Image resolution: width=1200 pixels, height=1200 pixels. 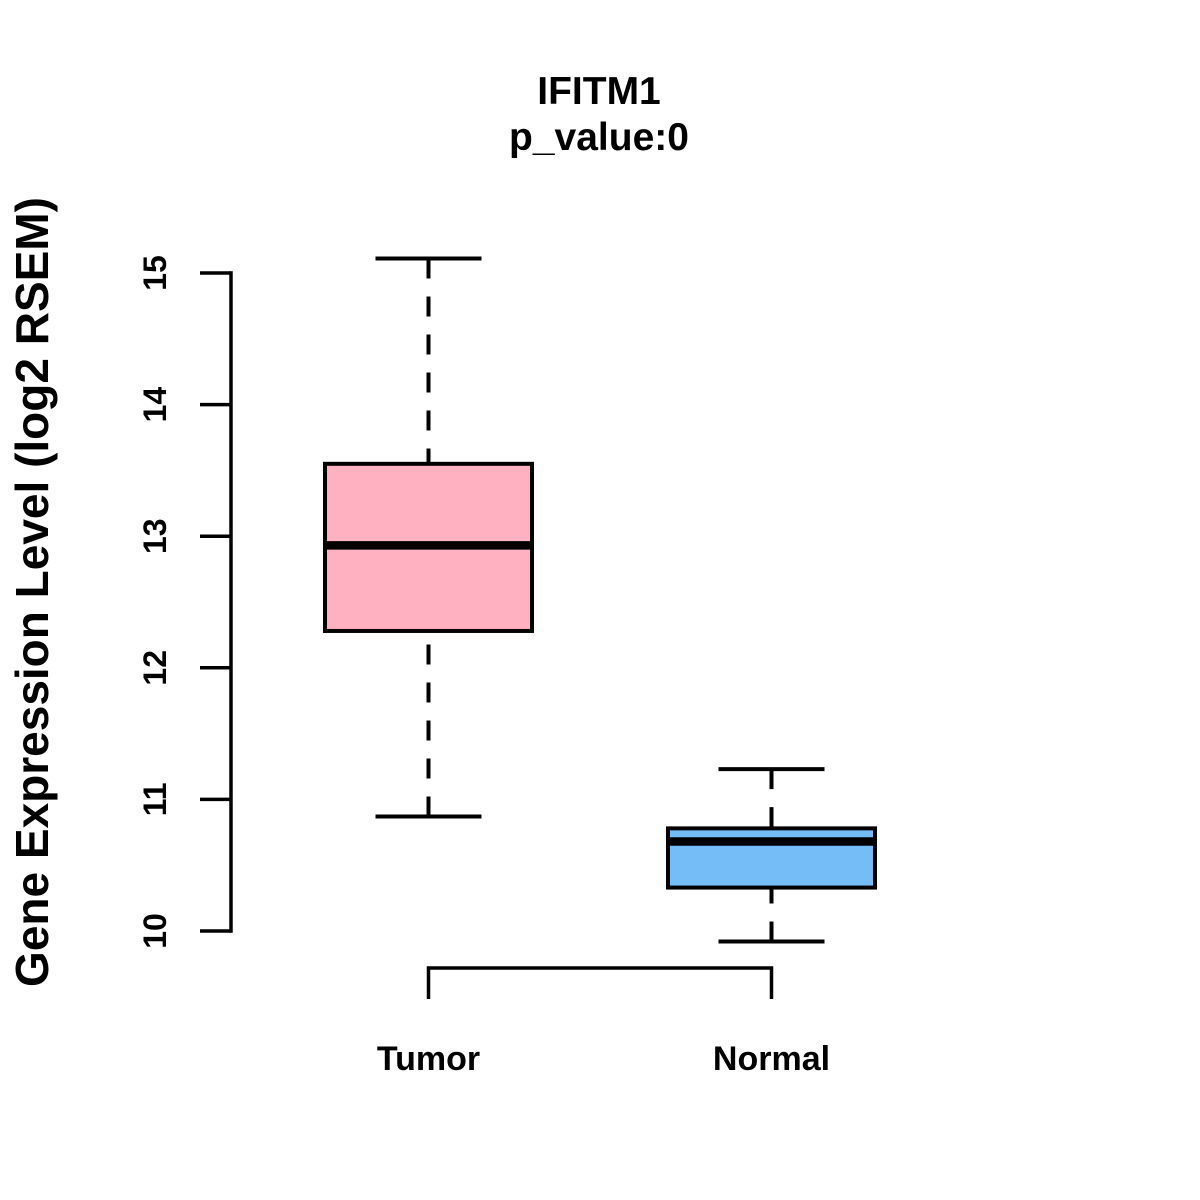 I want to click on y-tick-label: 11, so click(x=155, y=799).